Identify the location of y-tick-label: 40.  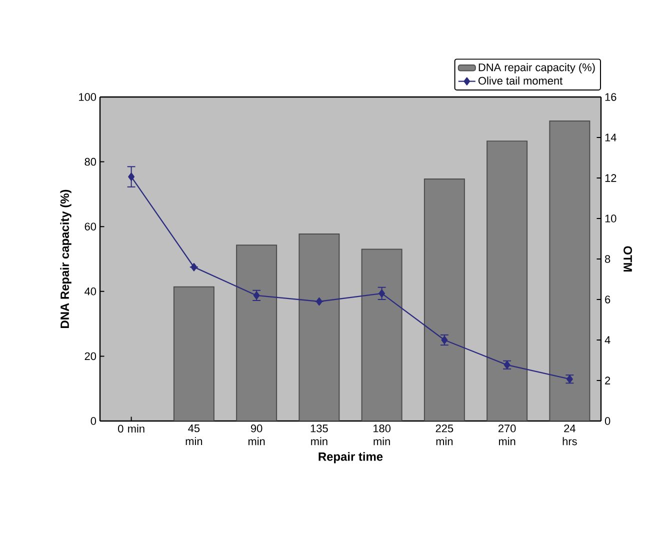
(90, 292).